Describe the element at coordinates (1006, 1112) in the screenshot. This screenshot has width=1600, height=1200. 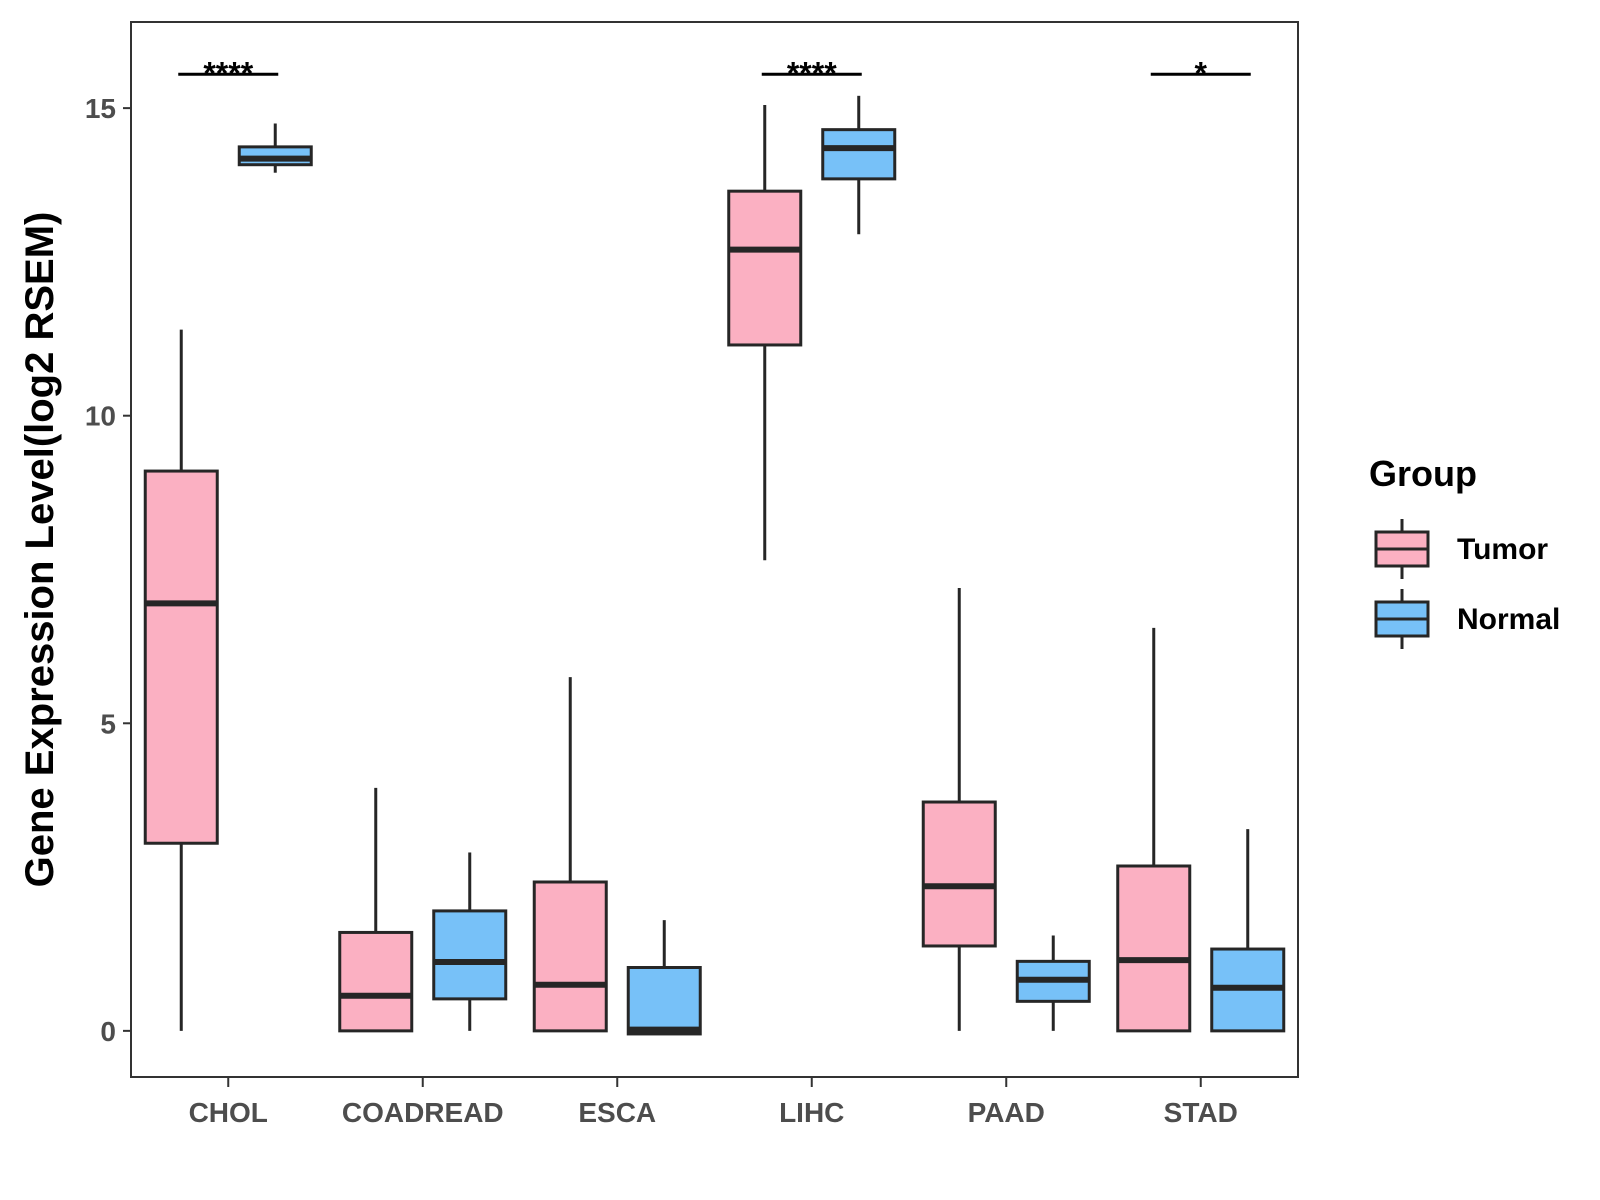
I see `x-tick-label-paad: PAAD` at that location.